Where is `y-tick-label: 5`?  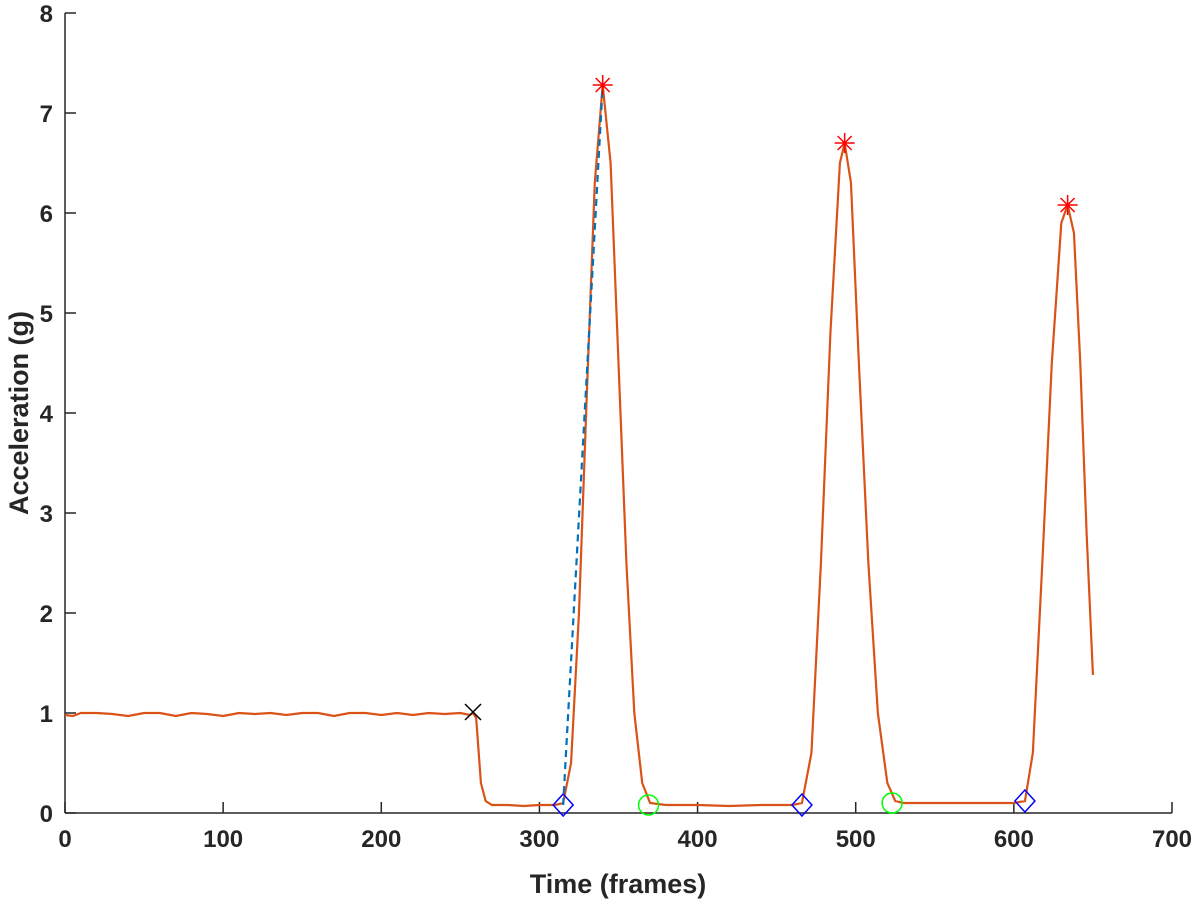 y-tick-label: 5 is located at coordinates (46, 314).